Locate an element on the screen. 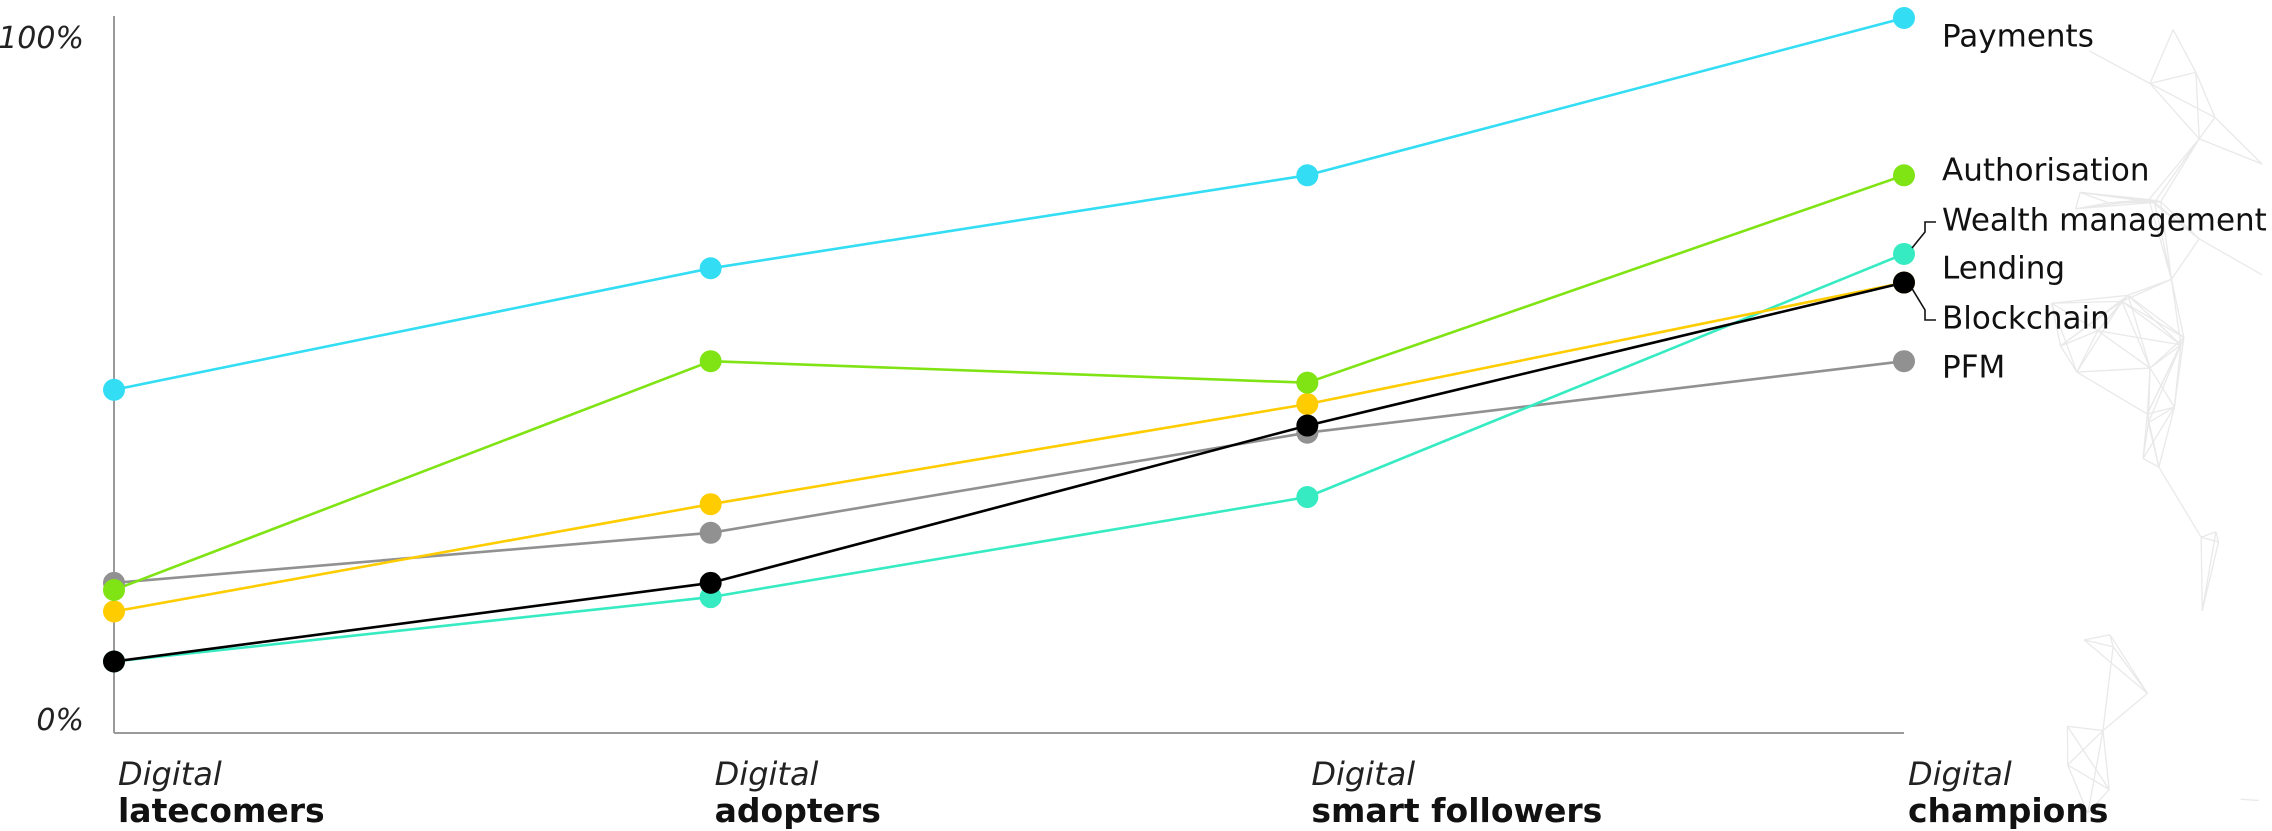  series-label-pfm: PFM is located at coordinates (1973, 368).